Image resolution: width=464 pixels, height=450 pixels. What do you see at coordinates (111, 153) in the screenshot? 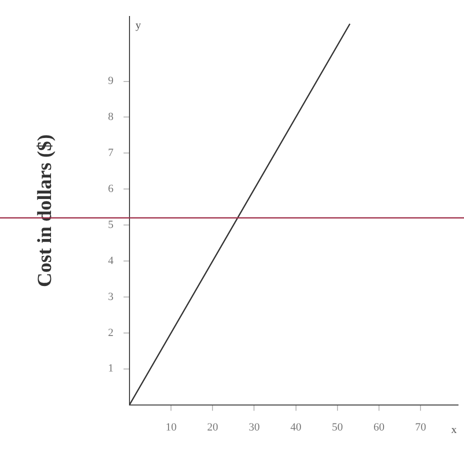
I see `y-tick-label: 7` at bounding box center [111, 153].